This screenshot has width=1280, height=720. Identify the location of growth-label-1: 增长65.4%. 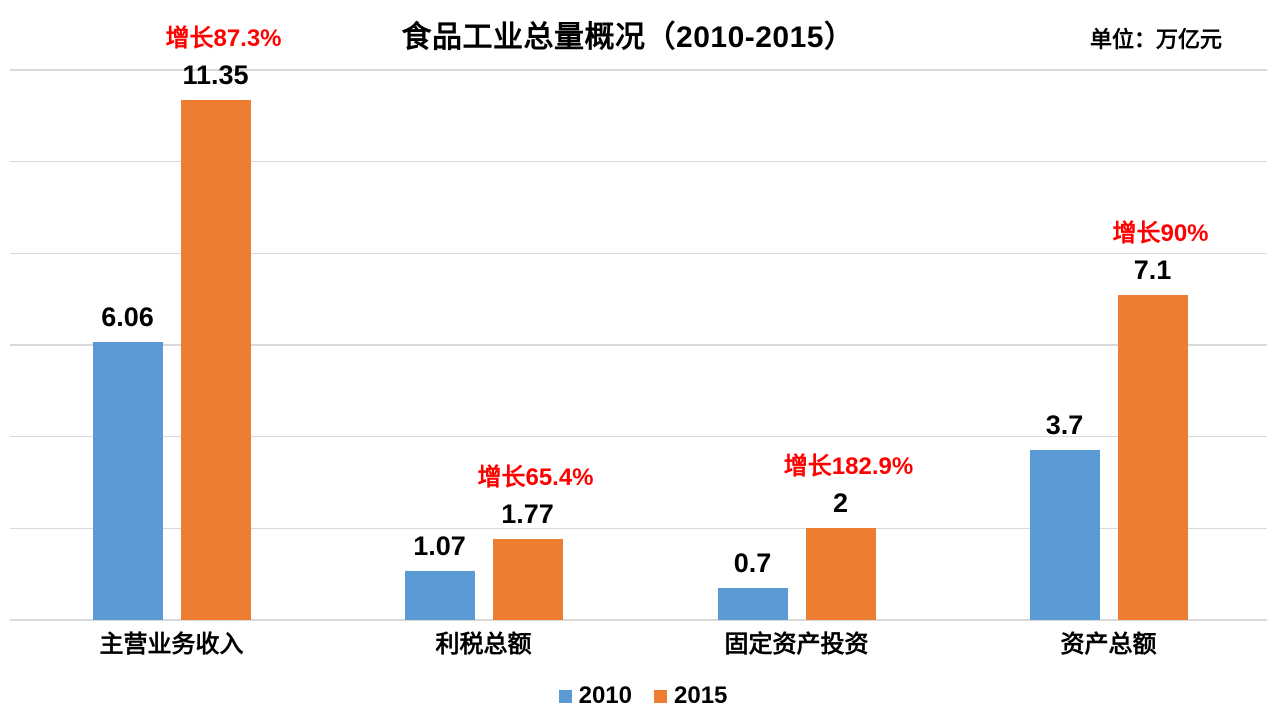
(535, 477).